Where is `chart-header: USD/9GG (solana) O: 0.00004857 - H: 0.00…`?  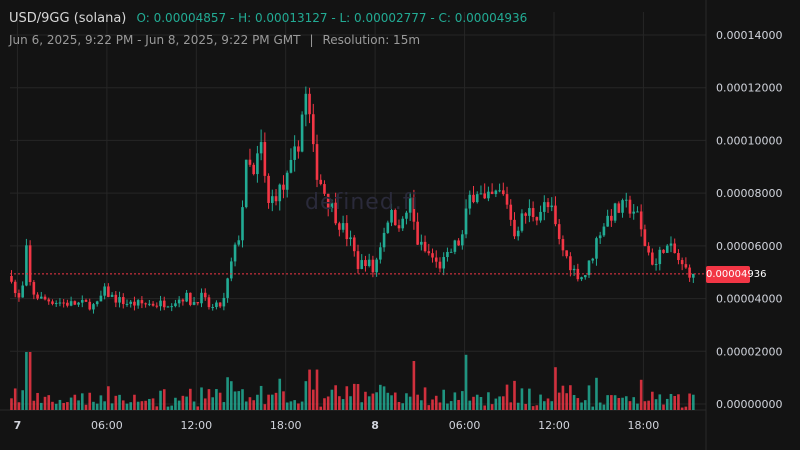
chart-header: USD/9GG (solana) O: 0.00004857 - H: 0.00… is located at coordinates (268, 18).